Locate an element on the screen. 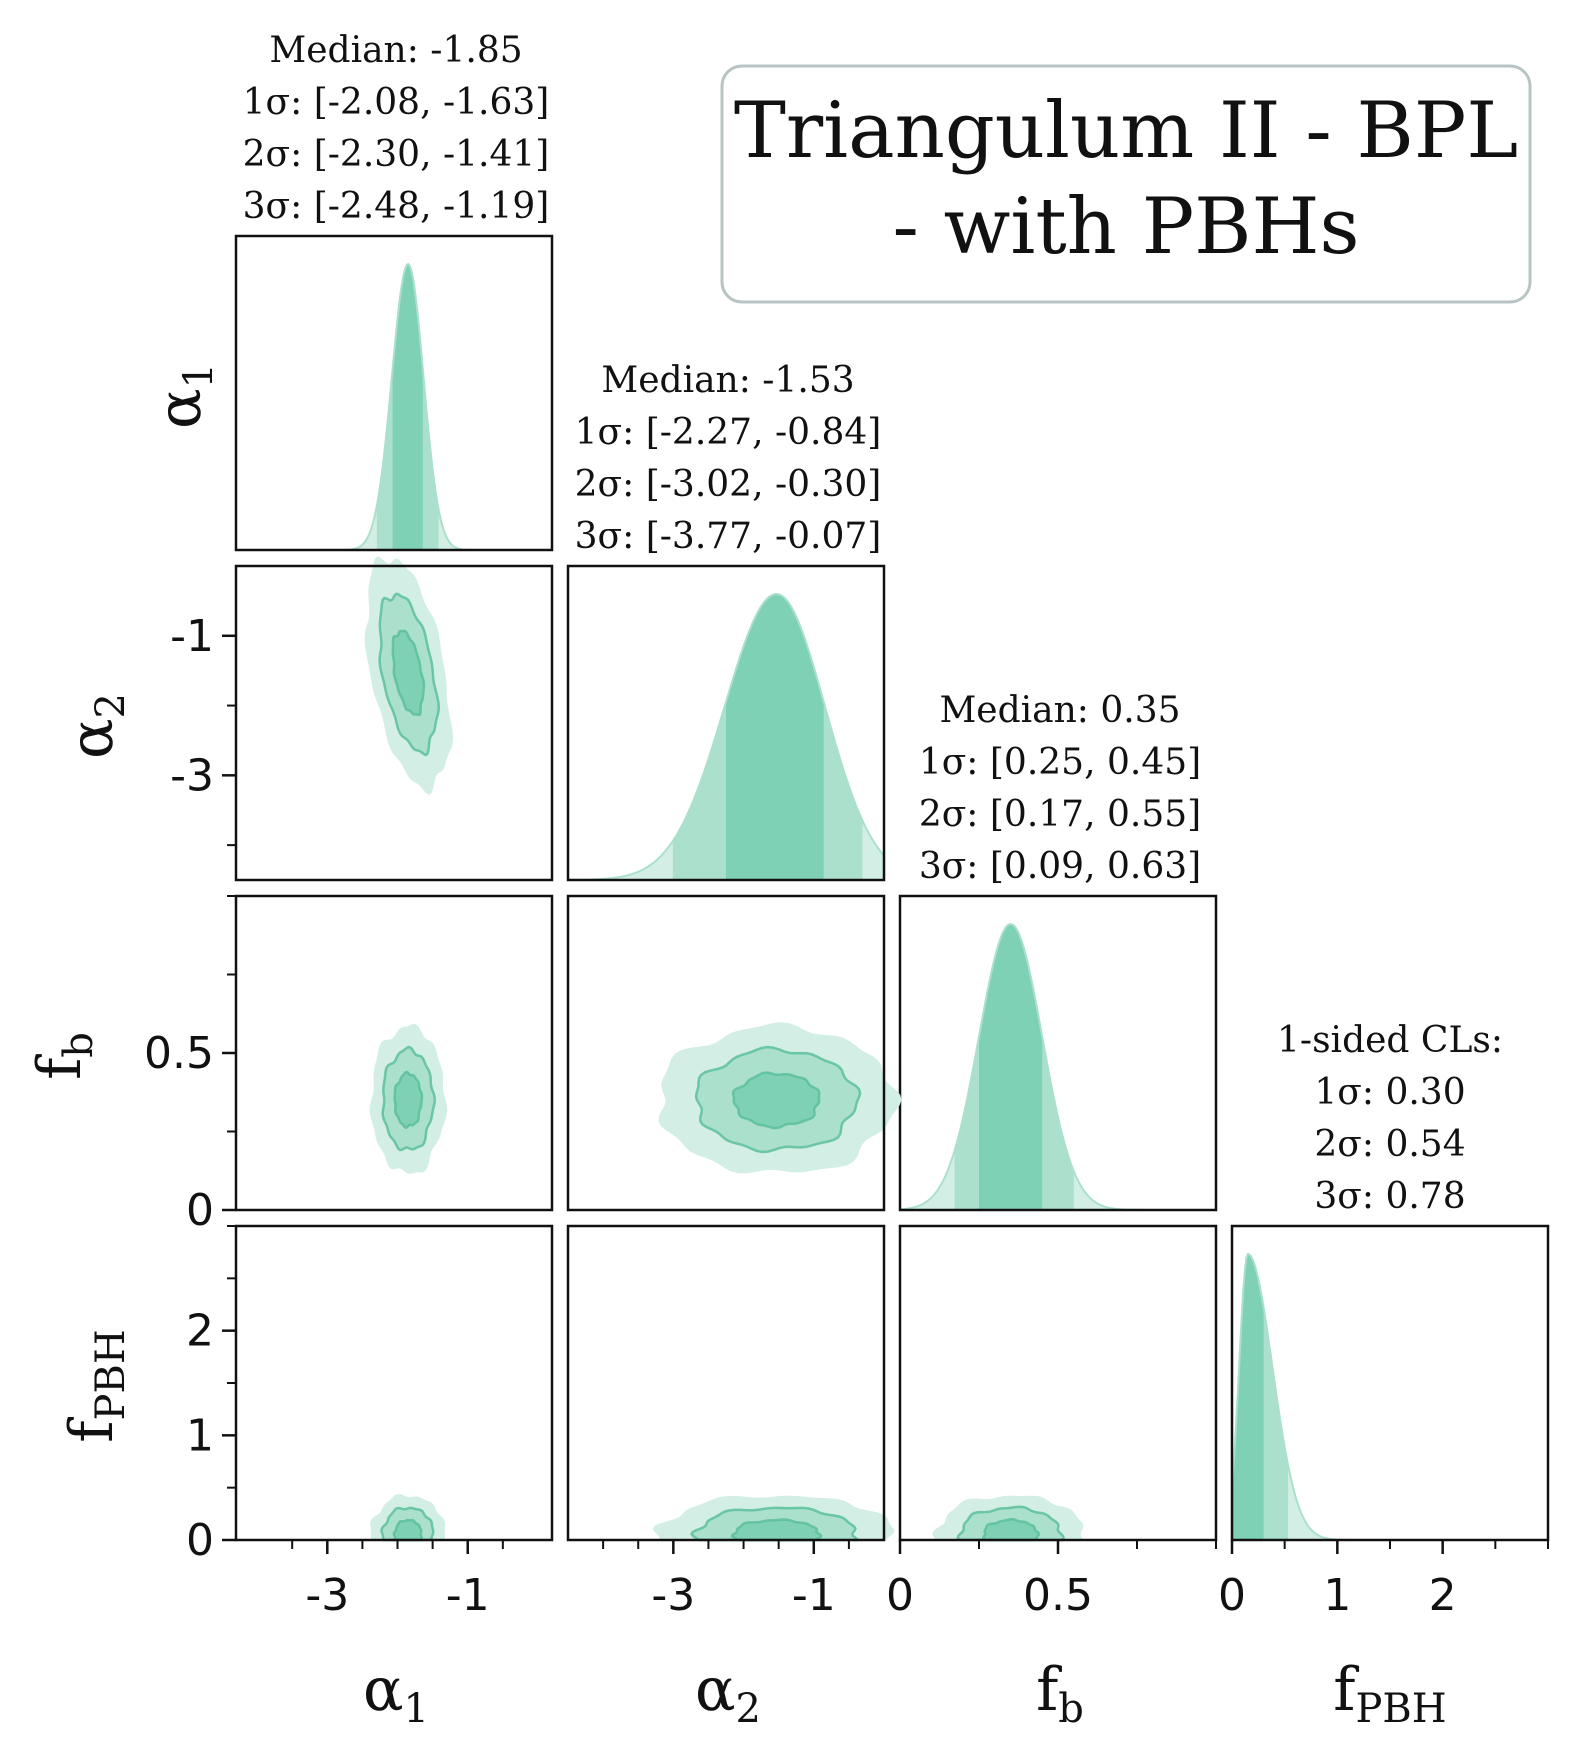 The height and width of the screenshot is (1751, 1576). xlabel-fb: fb is located at coordinates (1060, 1693).